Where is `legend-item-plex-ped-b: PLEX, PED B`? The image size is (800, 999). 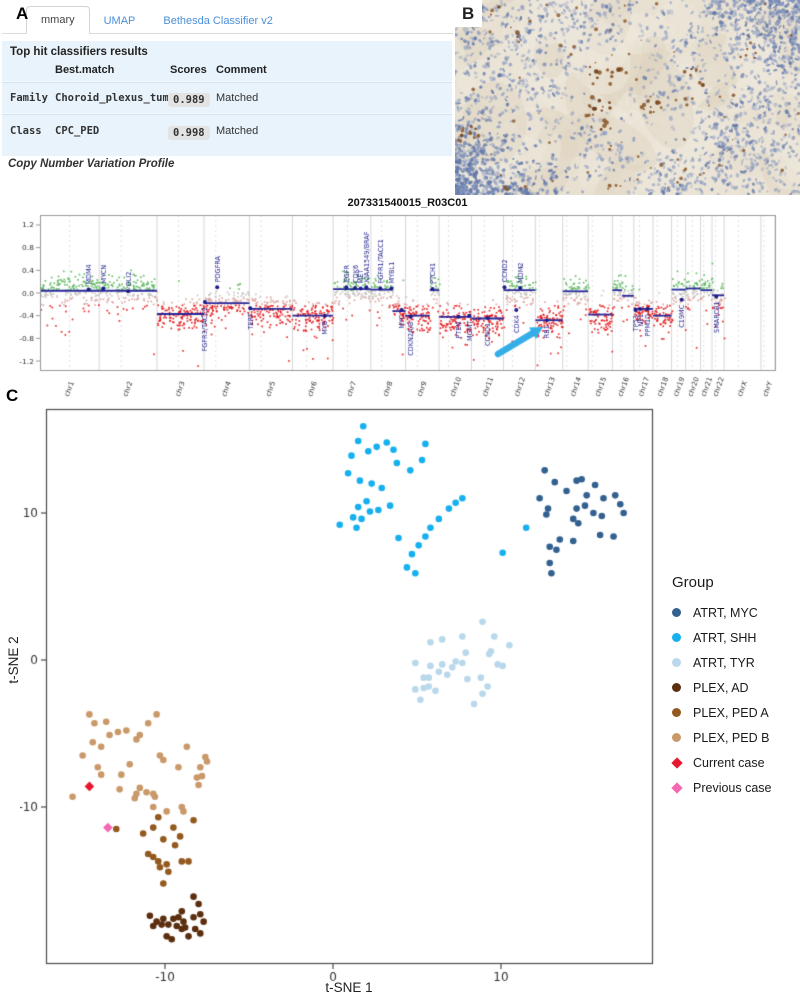 legend-item-plex-ped-b: PLEX, PED B is located at coordinates (735, 737).